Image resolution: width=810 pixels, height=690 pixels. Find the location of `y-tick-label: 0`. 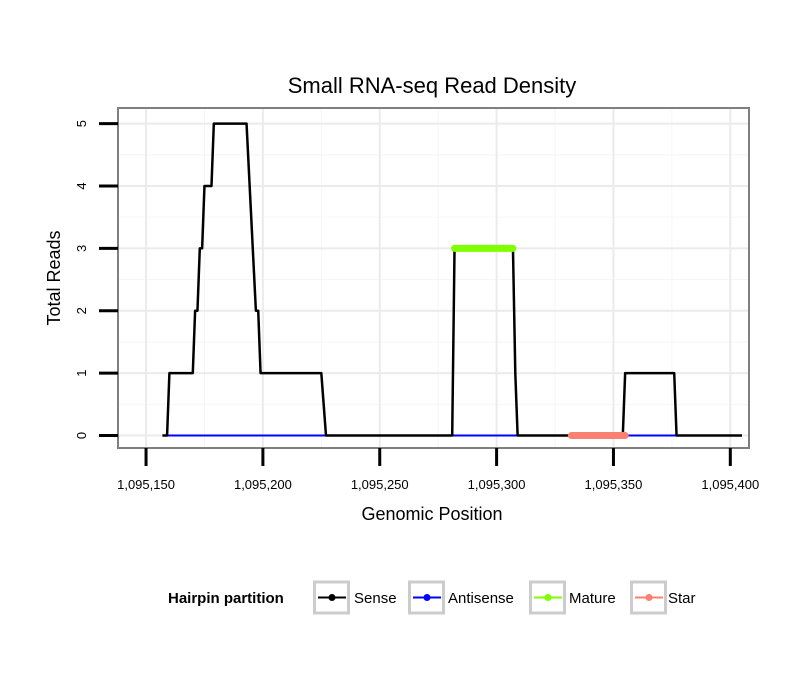

y-tick-label: 0 is located at coordinates (81, 435).